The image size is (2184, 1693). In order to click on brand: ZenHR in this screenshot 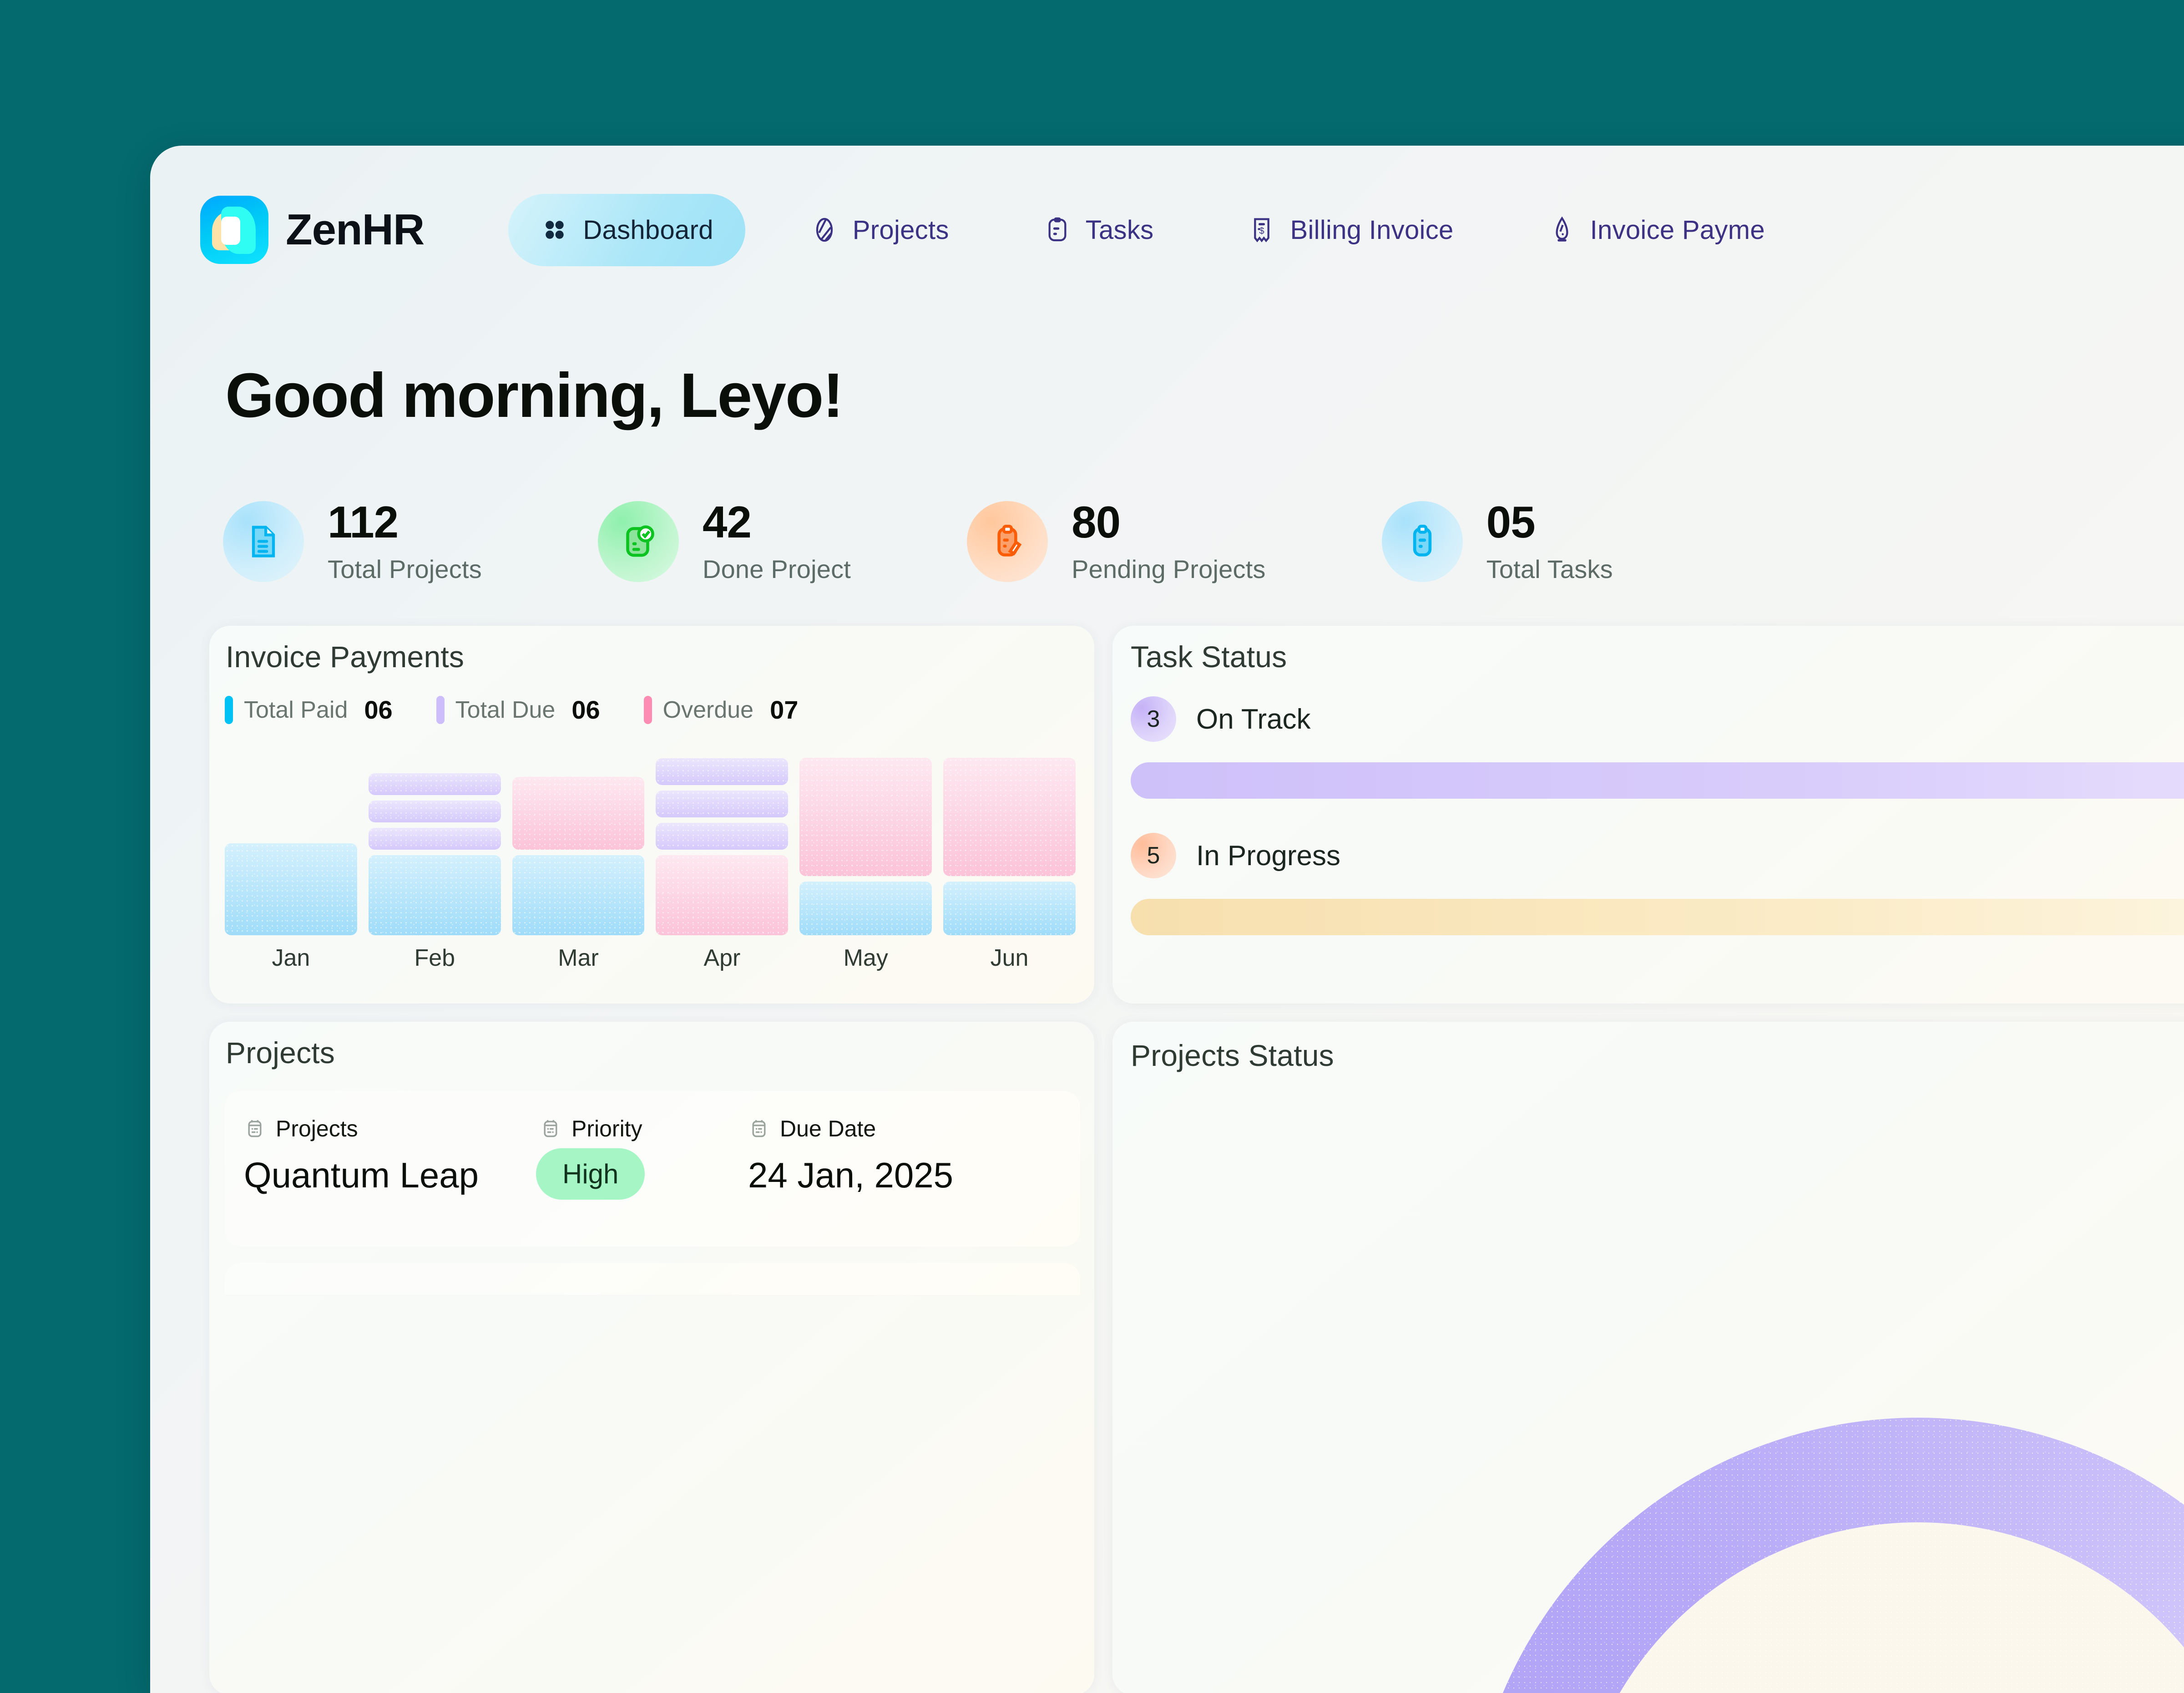, I will do `click(313, 230)`.